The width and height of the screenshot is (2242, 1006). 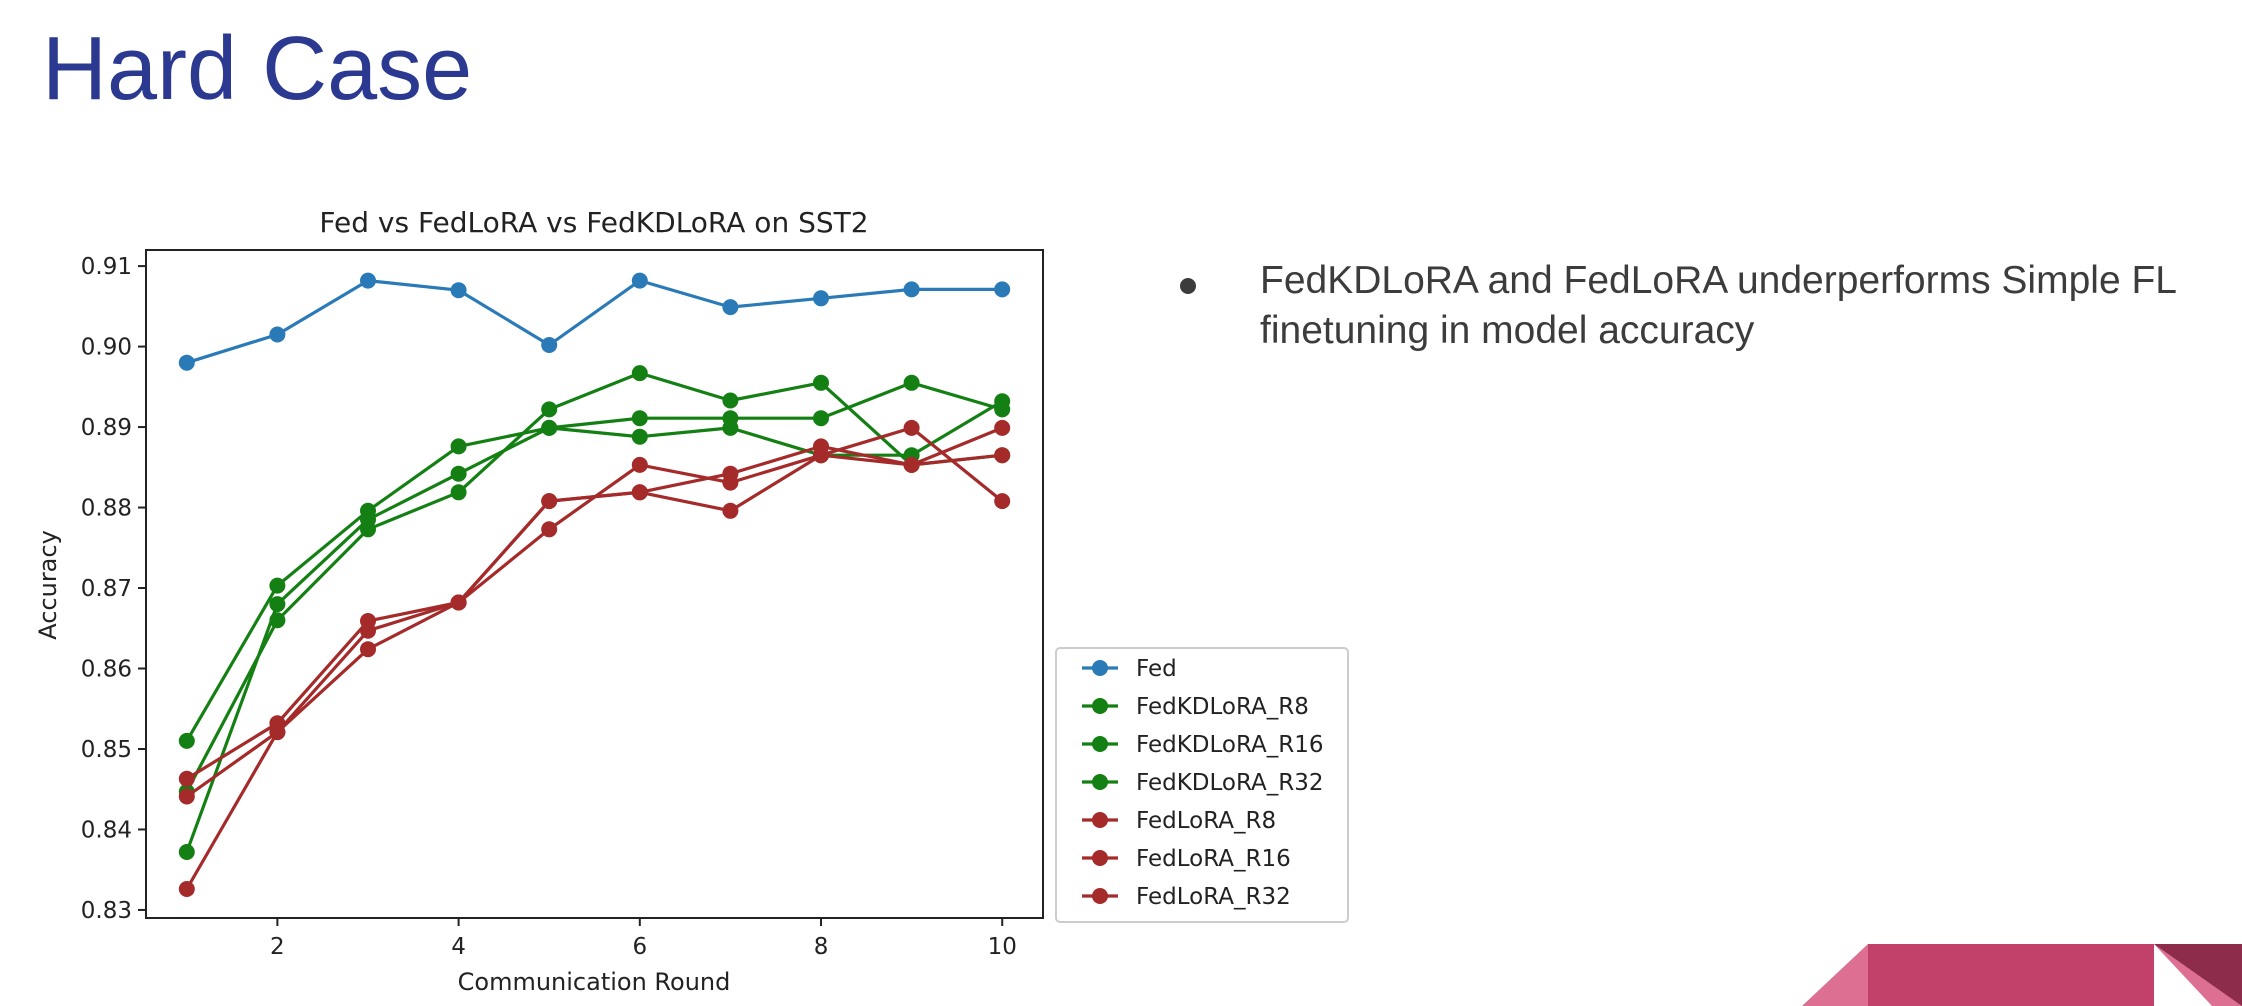 What do you see at coordinates (1156, 669) in the screenshot?
I see `legend-label: Fed` at bounding box center [1156, 669].